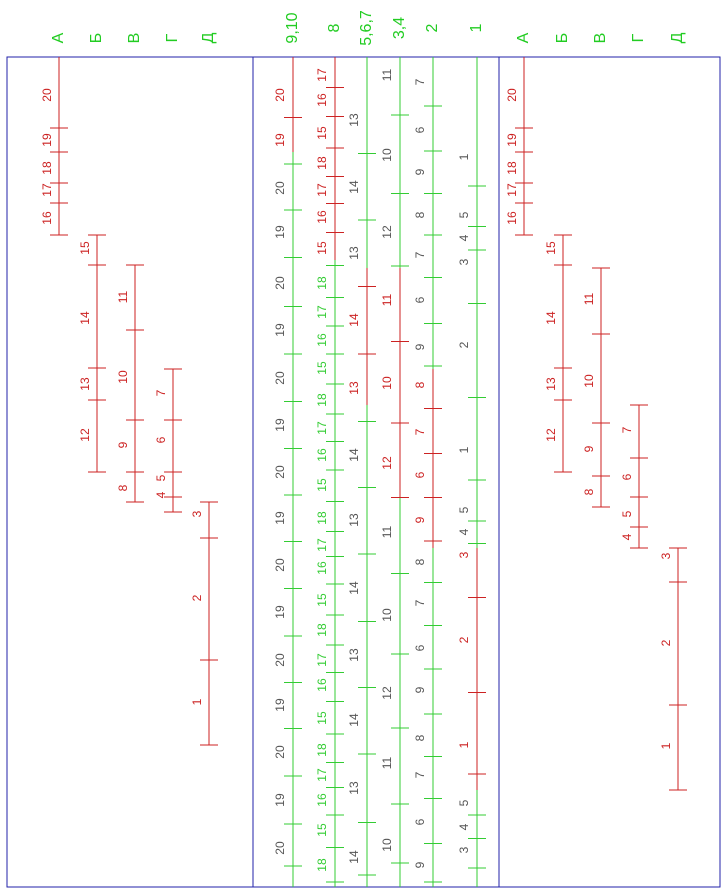  I want to click on column-header: 2, so click(432, 27).